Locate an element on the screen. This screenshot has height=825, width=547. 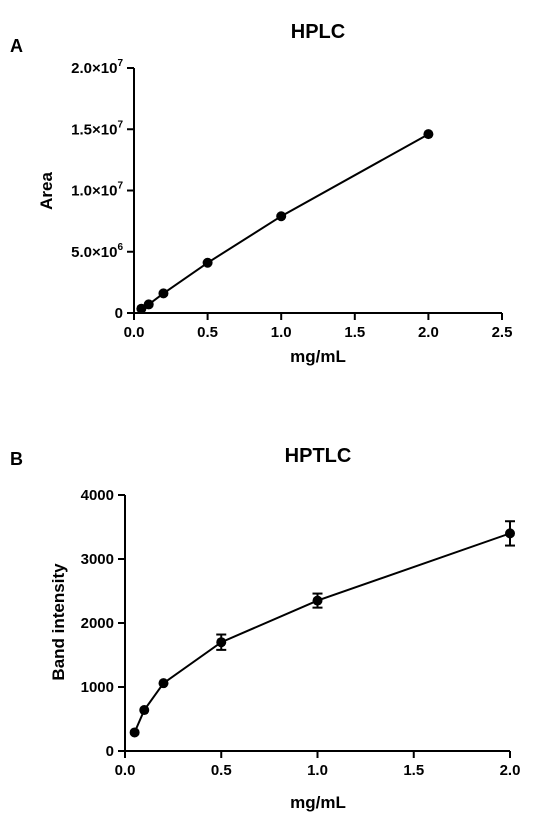
panel-b-y-tick-label: 1000 is located at coordinates (97, 687).